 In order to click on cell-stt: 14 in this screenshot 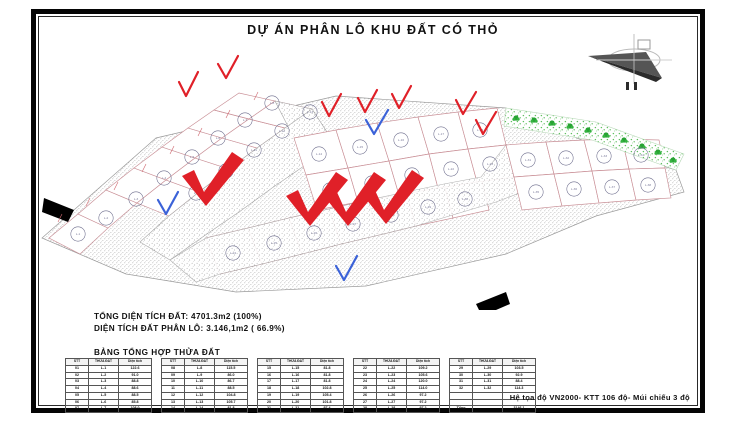, I will do `click(173, 409)`.